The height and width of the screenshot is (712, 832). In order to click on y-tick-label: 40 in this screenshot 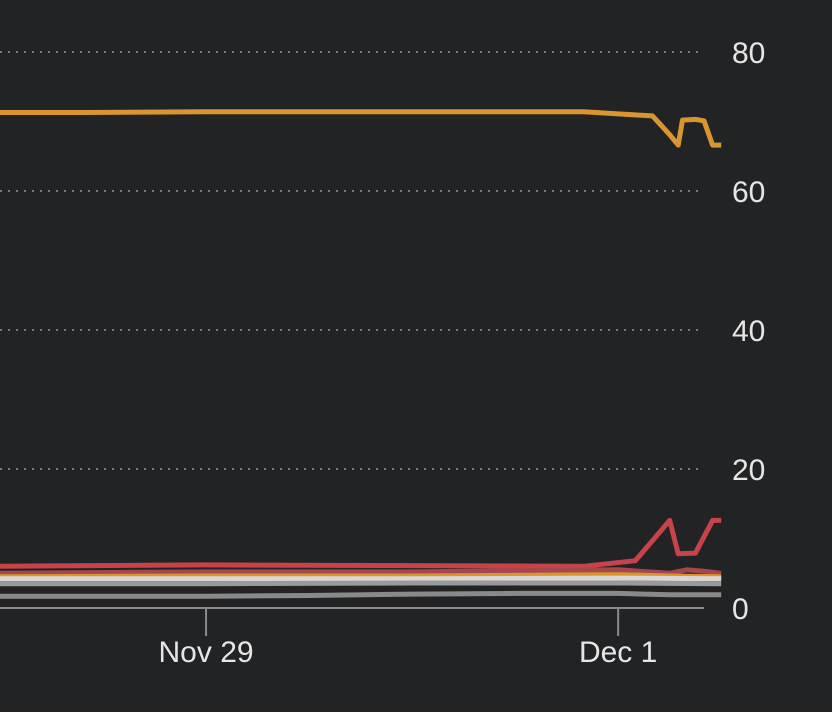, I will do `click(748, 331)`.